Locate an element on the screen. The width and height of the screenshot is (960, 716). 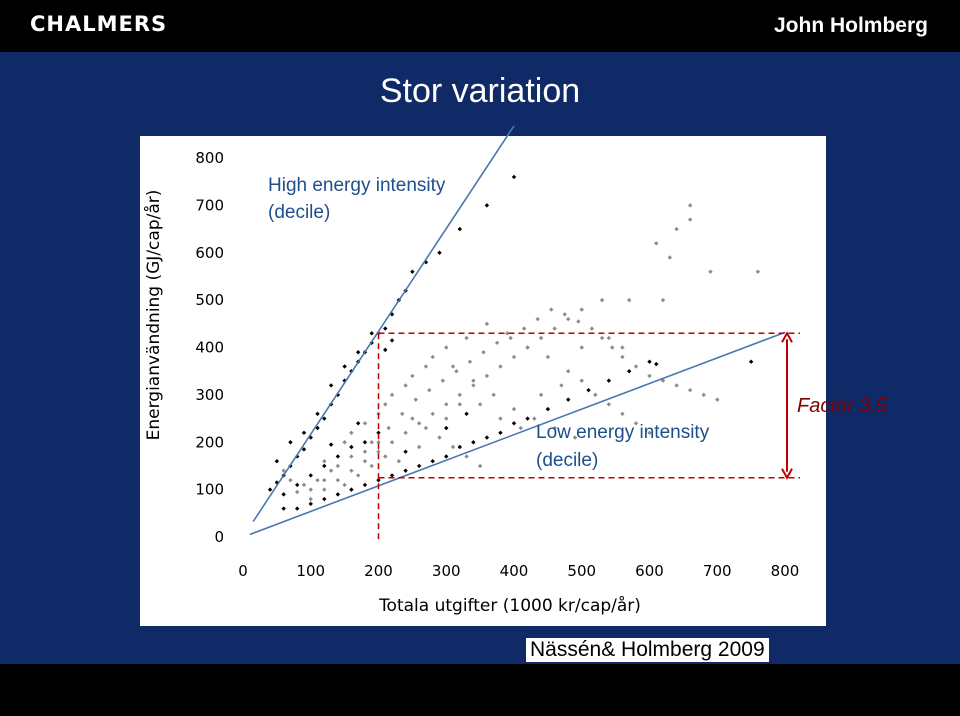
y-tick-label-3: 300 is located at coordinates (209, 395).